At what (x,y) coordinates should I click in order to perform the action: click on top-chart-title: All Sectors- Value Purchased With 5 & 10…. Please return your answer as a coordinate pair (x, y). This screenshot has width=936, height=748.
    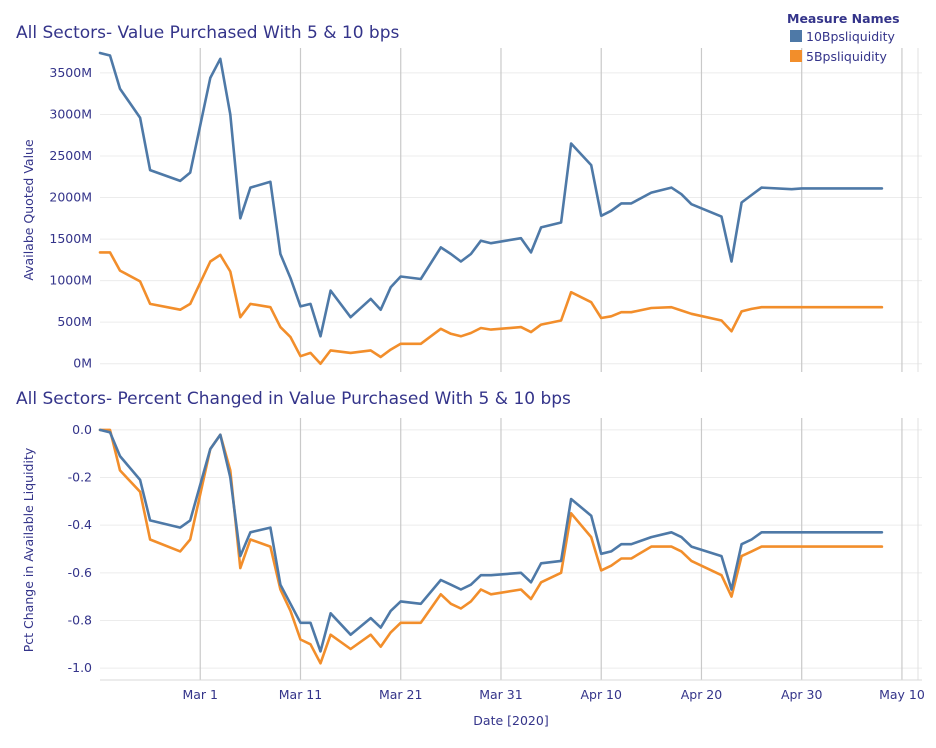
    Looking at the image, I should click on (208, 33).